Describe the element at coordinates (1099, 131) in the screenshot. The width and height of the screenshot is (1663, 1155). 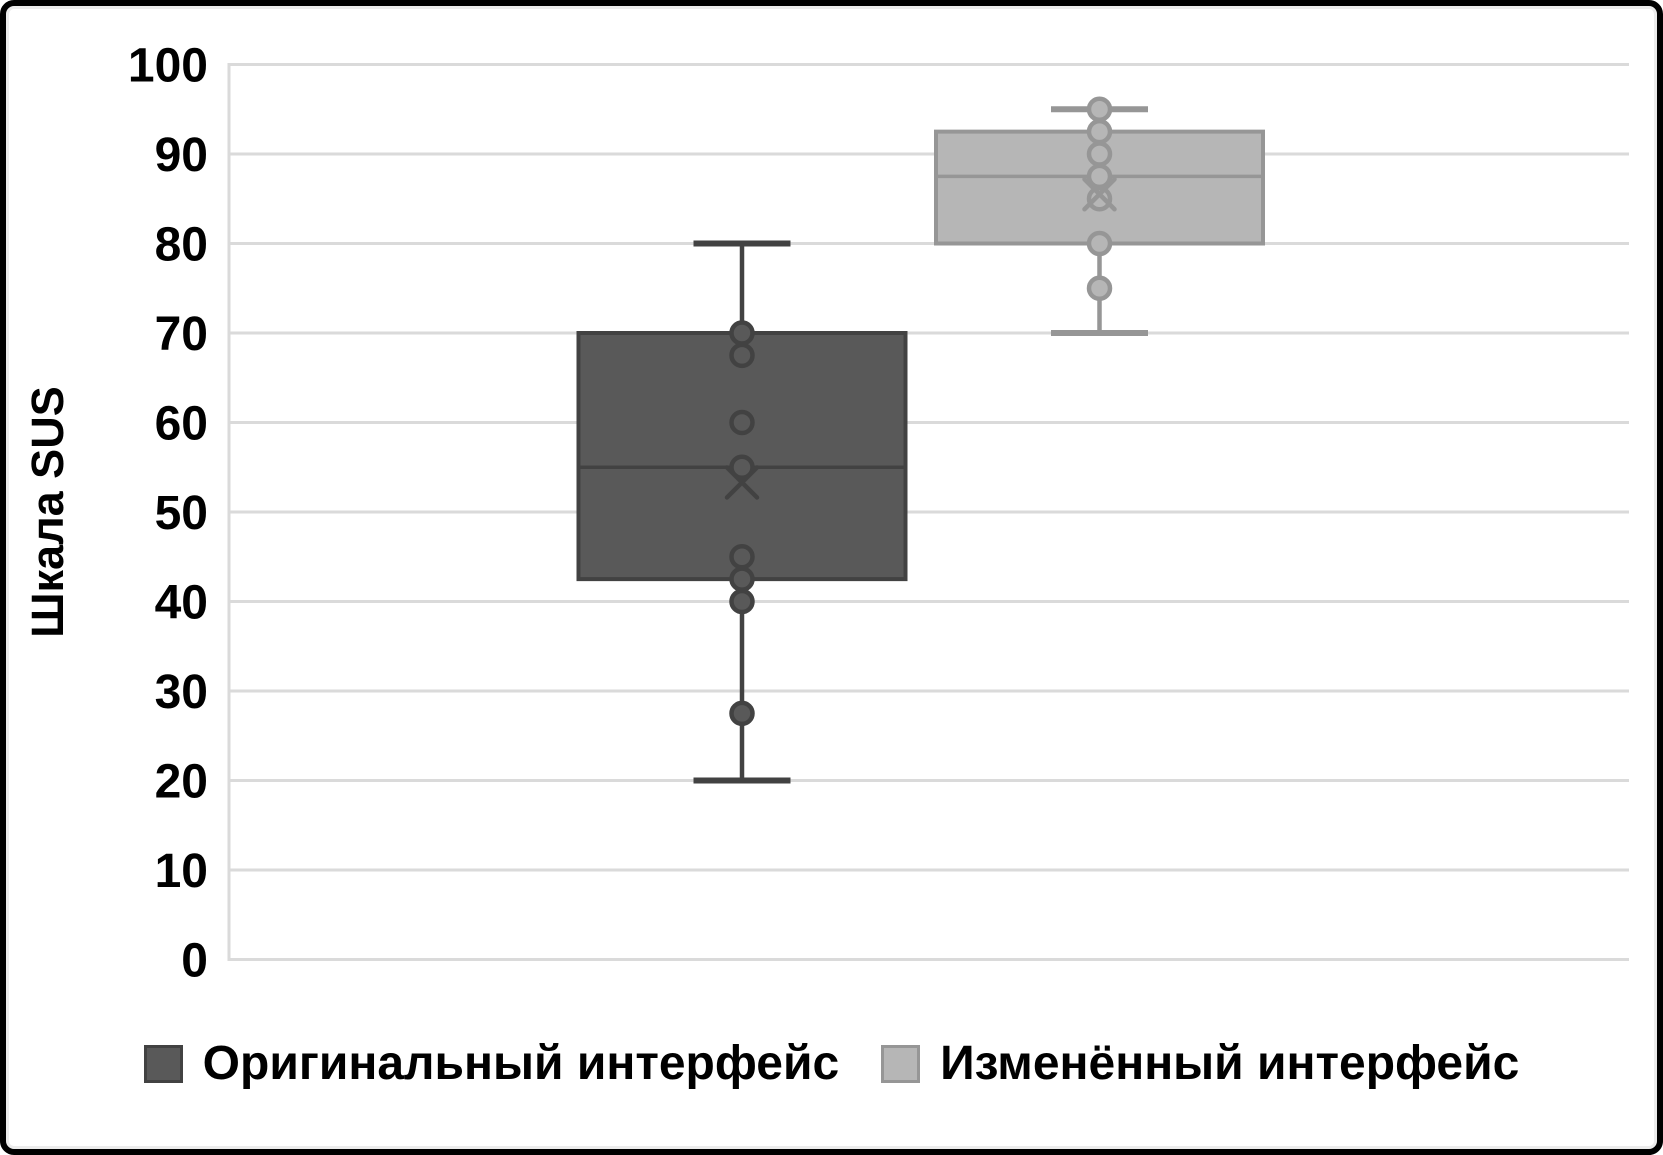
I see `data-point-modified-92.5` at that location.